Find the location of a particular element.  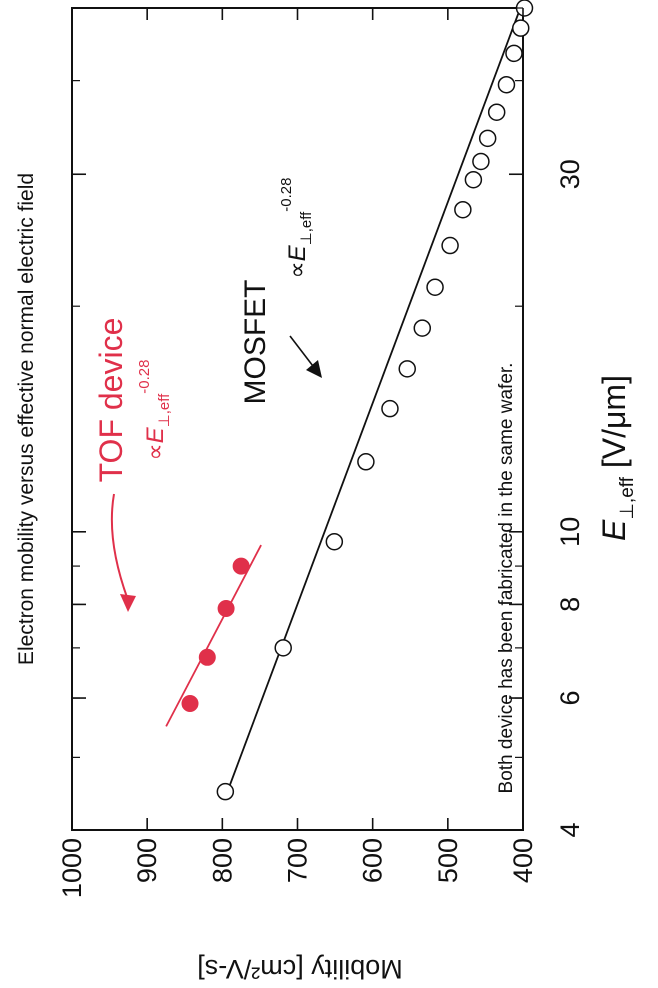

x-tick-label: 30 is located at coordinates (570, 174).